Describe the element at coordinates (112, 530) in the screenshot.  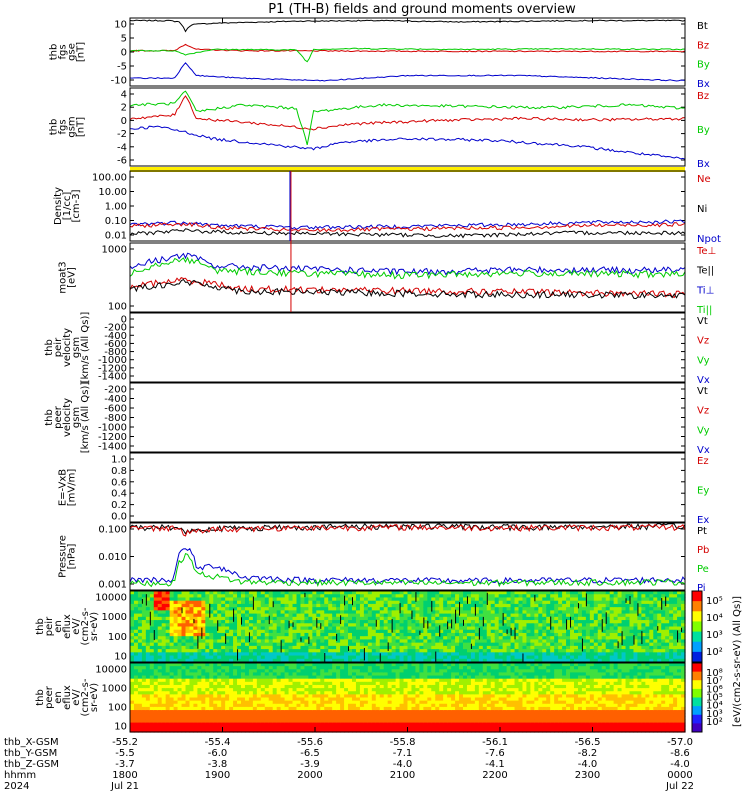
I see `ytick-label: 0.100` at that location.